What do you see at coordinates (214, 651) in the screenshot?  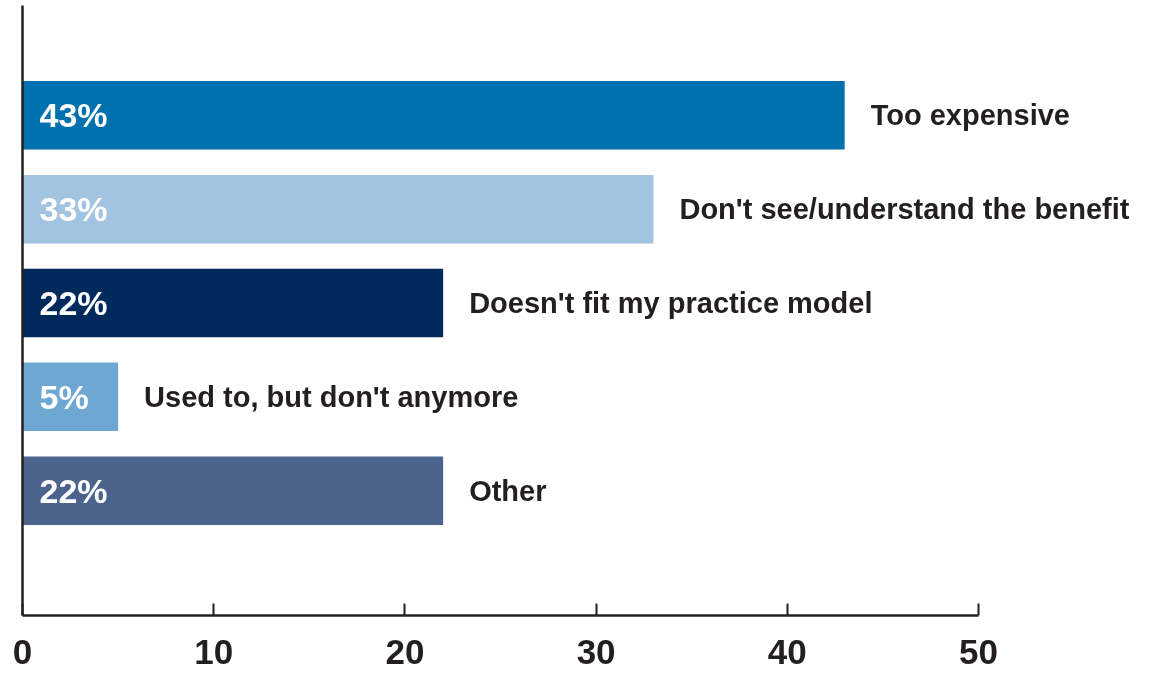 I see `x-tick-label: 10` at bounding box center [214, 651].